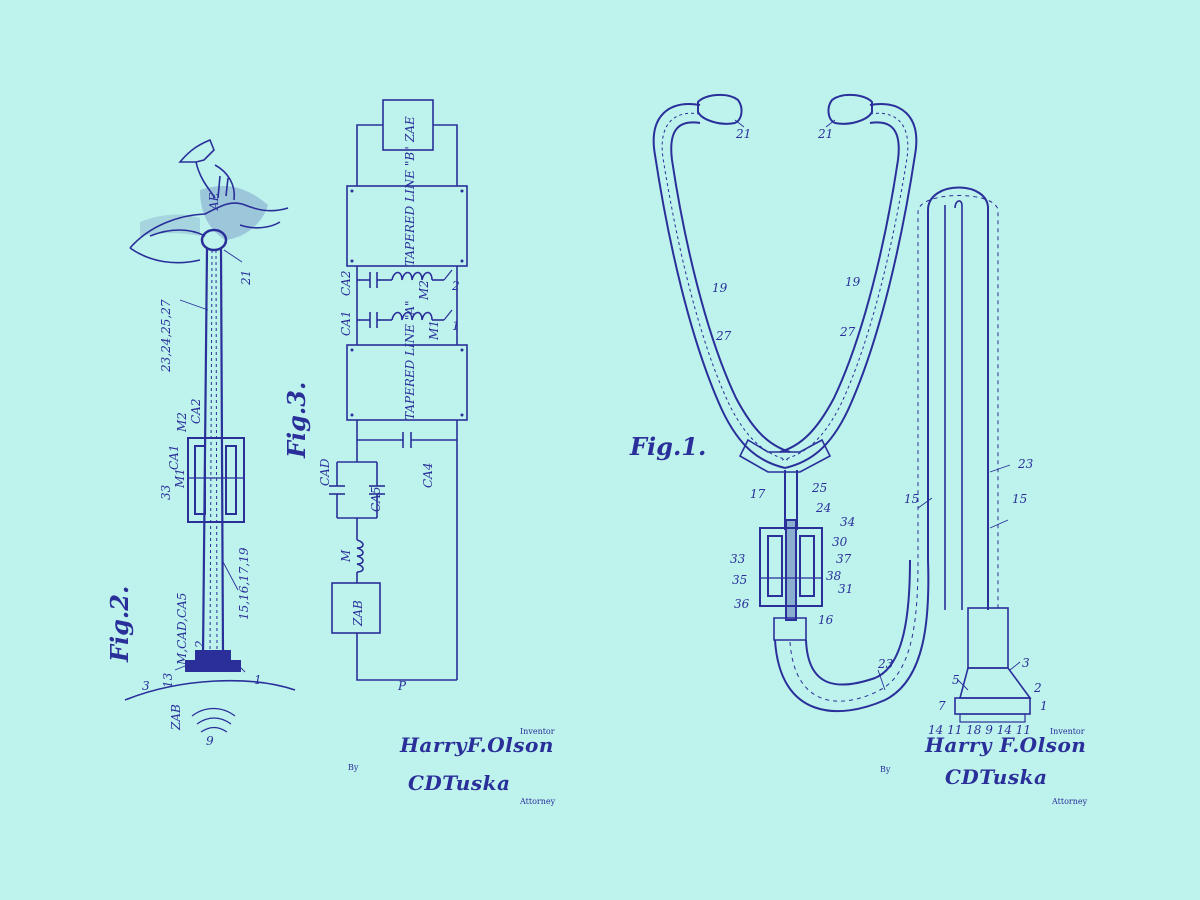 The width and height of the screenshot is (1200, 900). Describe the element at coordinates (742, 604) in the screenshot. I see `fig1-label-36: 36` at that location.